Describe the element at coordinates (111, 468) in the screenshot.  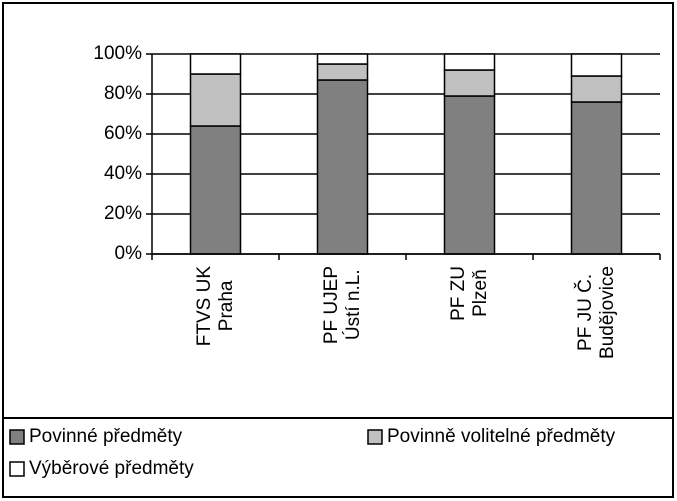
I see `legend-label: Výběrové předměty` at that location.